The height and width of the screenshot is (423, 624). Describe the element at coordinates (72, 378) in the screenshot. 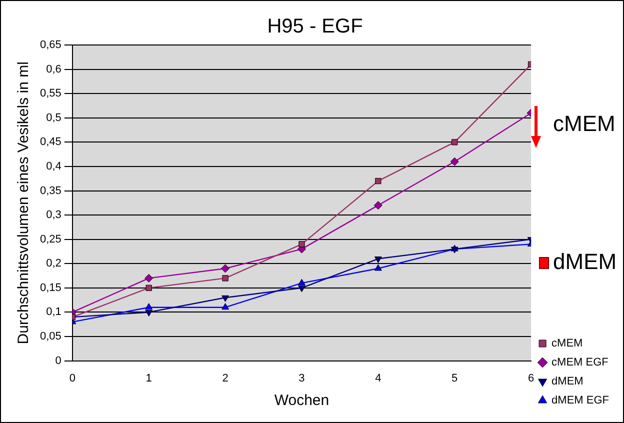

I see `x-tick-label: 0` at that location.